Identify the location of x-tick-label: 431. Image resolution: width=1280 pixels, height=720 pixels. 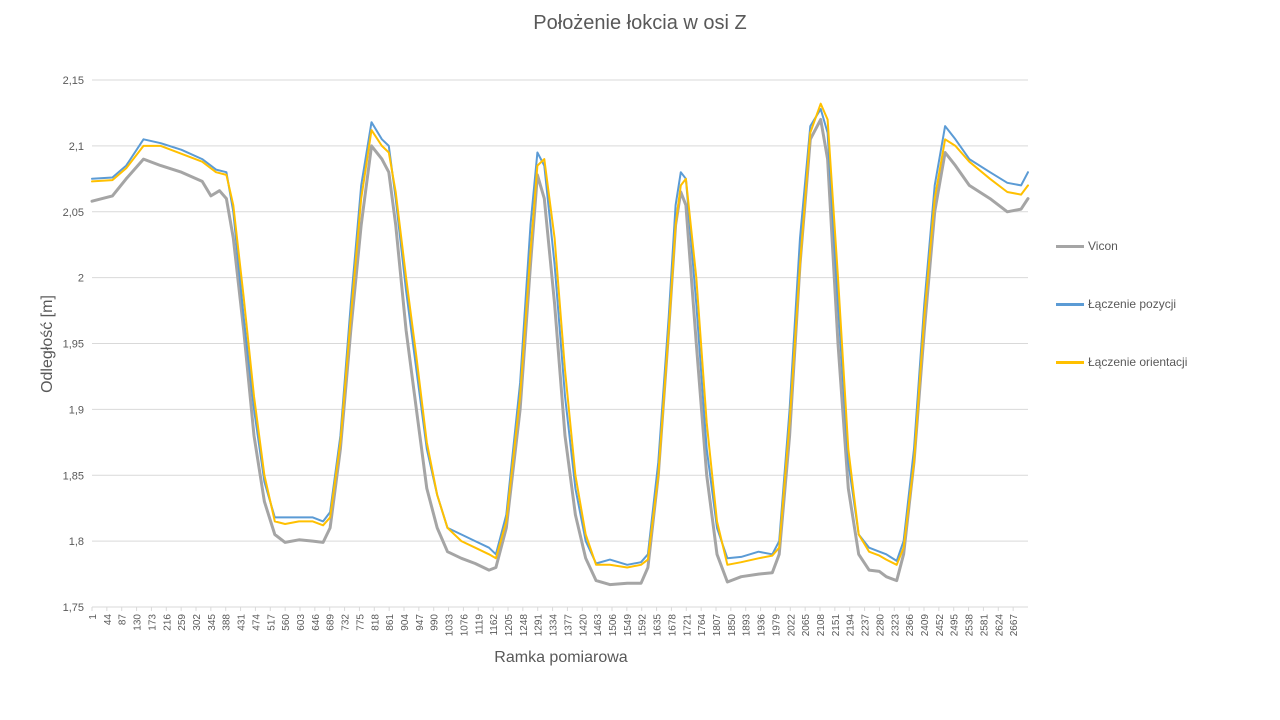
(242, 622).